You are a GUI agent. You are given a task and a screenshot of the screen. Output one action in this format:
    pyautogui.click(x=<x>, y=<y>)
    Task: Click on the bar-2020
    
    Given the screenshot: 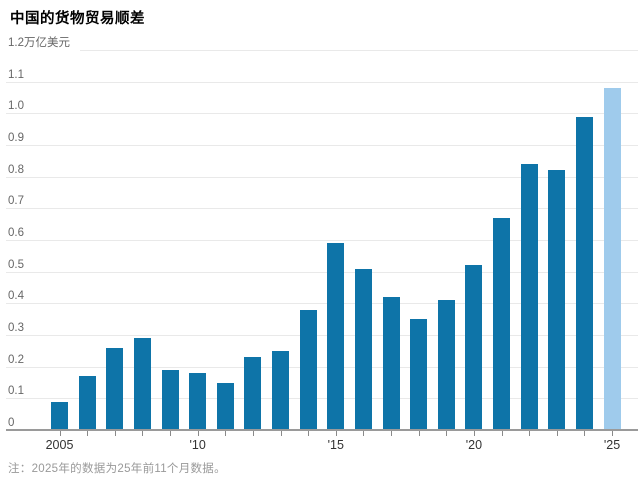 What is the action you would take?
    pyautogui.click(x=474, y=347)
    